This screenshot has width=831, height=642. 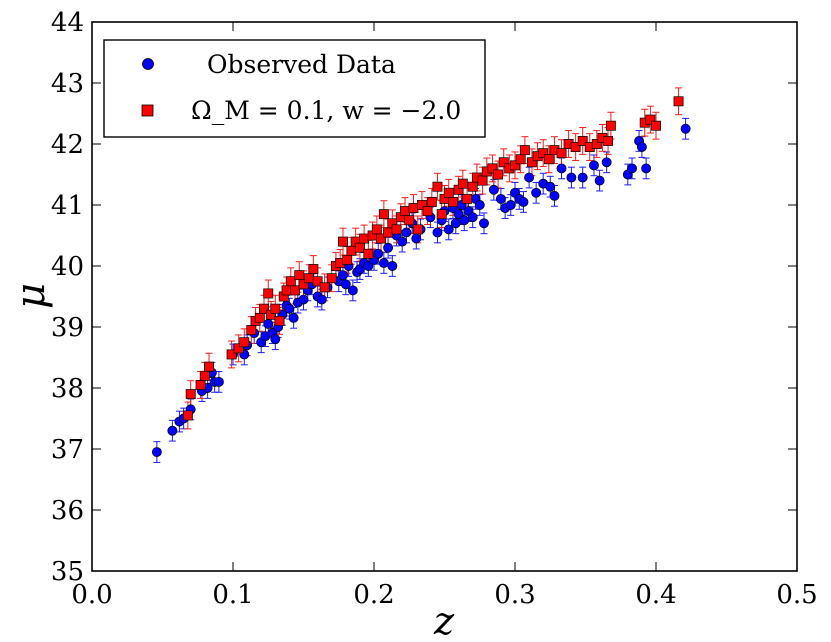 I want to click on x-tick-label: 0.2, so click(x=373, y=595).